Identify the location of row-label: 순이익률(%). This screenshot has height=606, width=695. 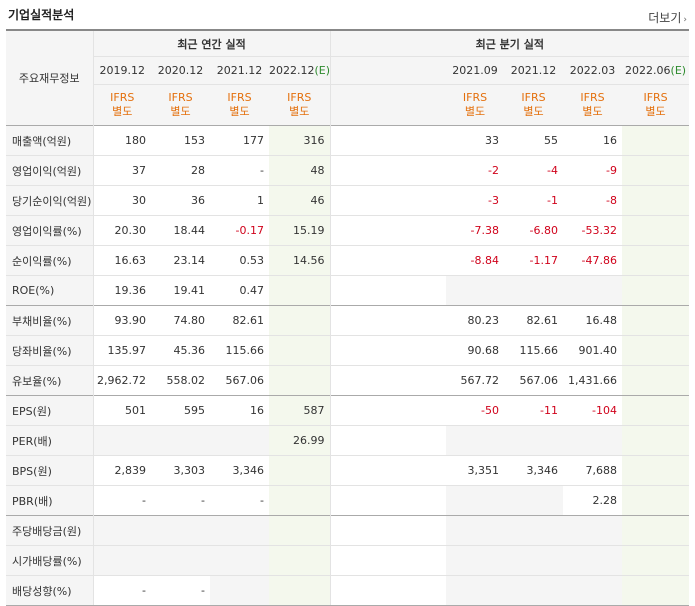
(49, 260).